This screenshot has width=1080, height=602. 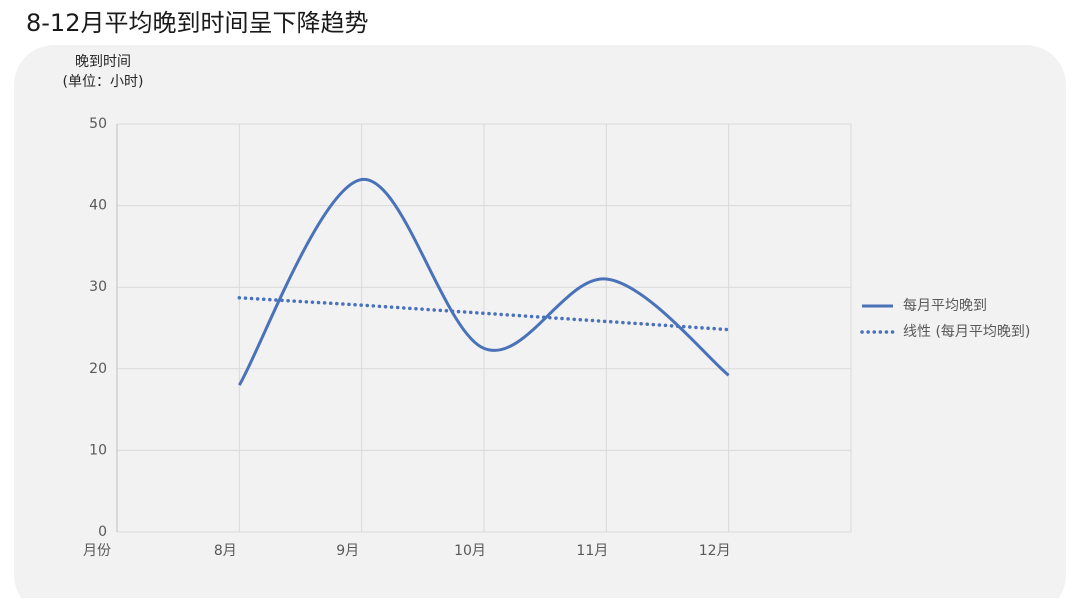 I want to click on y-tick-label: 0, so click(x=102, y=532).